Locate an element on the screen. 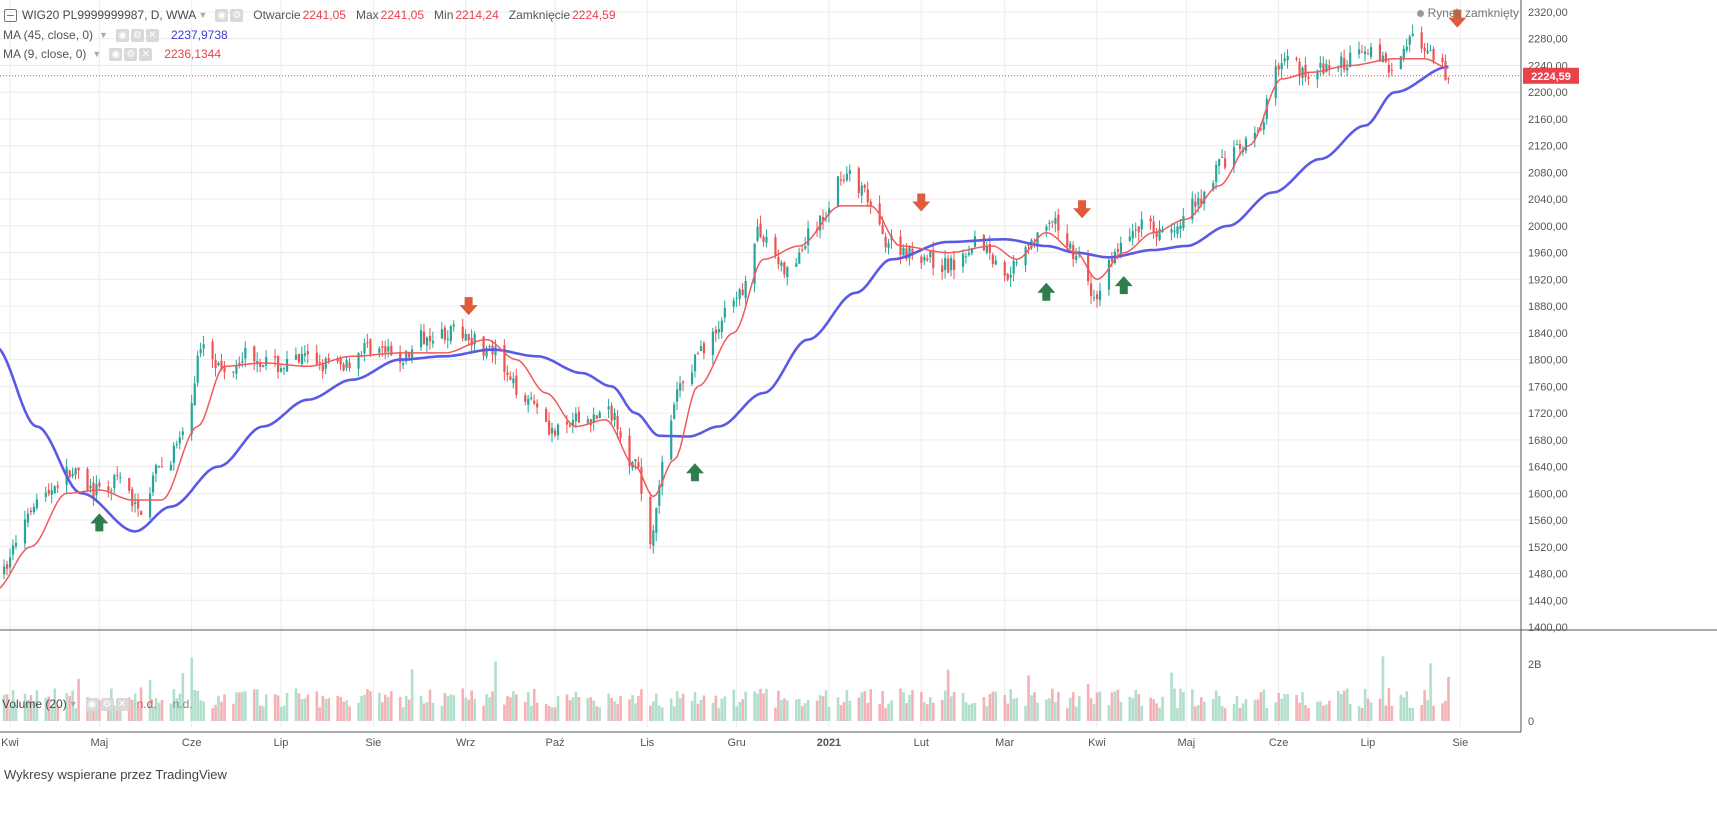 Image resolution: width=1717 pixels, height=815 pixels. price-tick-label: 1560,00 is located at coordinates (1548, 521).